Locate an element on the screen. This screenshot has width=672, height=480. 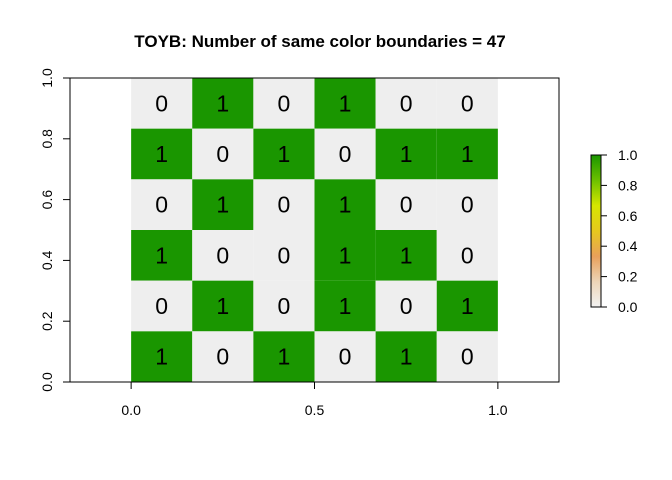
heatmap-cell-r6-c6 is located at coordinates (467, 356).